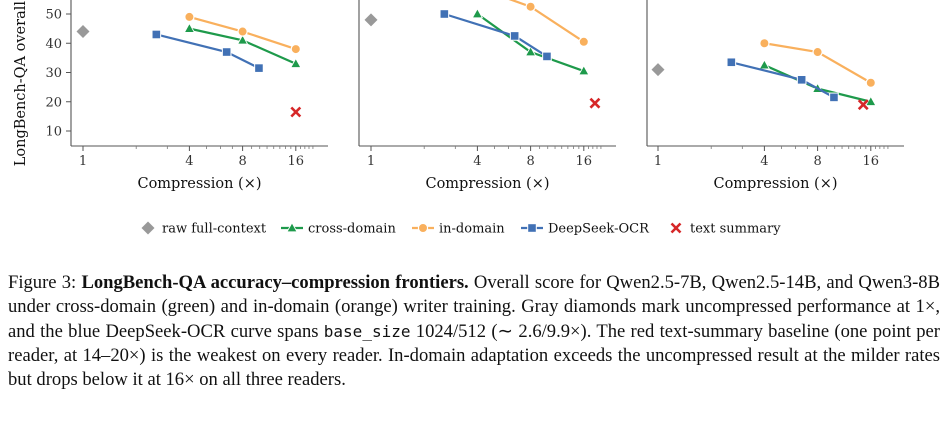  Describe the element at coordinates (423, 228) in the screenshot. I see `legend-marker-circle` at that location.